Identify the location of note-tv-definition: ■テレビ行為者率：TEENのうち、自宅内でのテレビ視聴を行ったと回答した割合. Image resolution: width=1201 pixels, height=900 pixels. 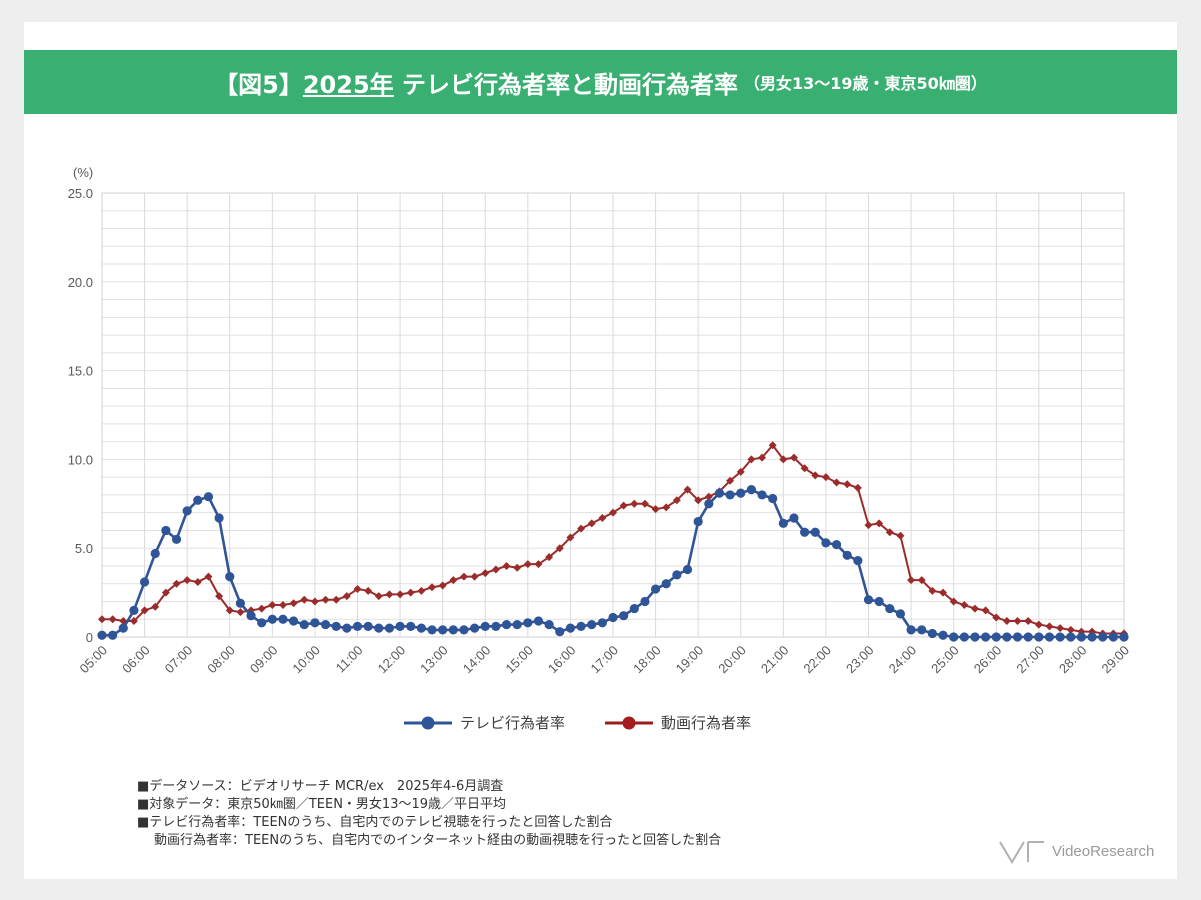
(375, 822).